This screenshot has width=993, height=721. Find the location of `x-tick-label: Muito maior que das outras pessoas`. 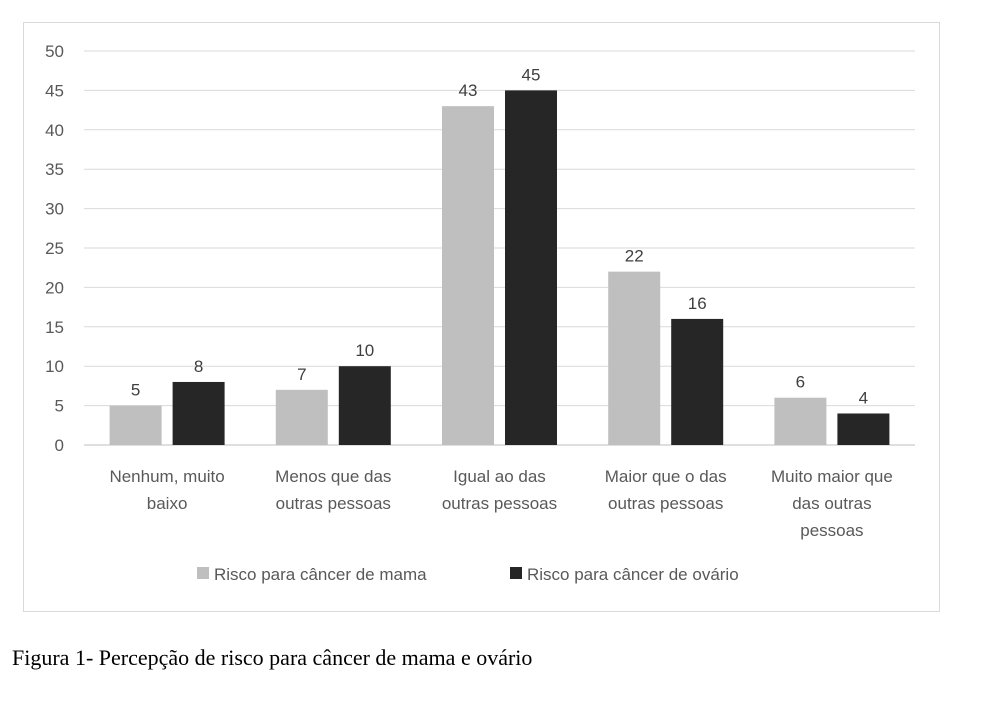

x-tick-label: Muito maior que das outras pessoas is located at coordinates (832, 503).